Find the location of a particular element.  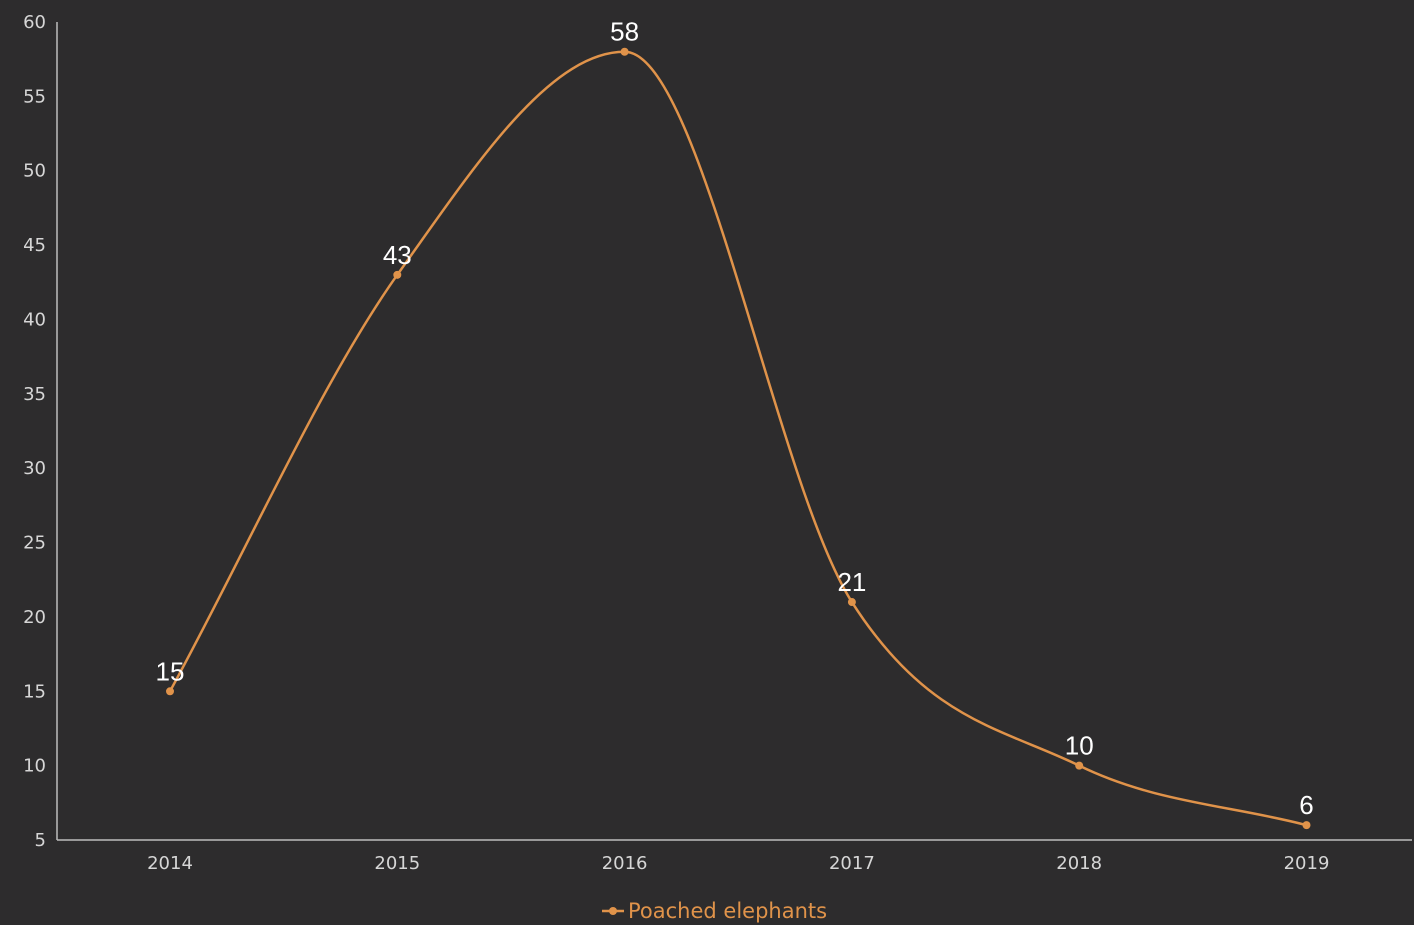

y-tick-label: 10 is located at coordinates (34, 766).